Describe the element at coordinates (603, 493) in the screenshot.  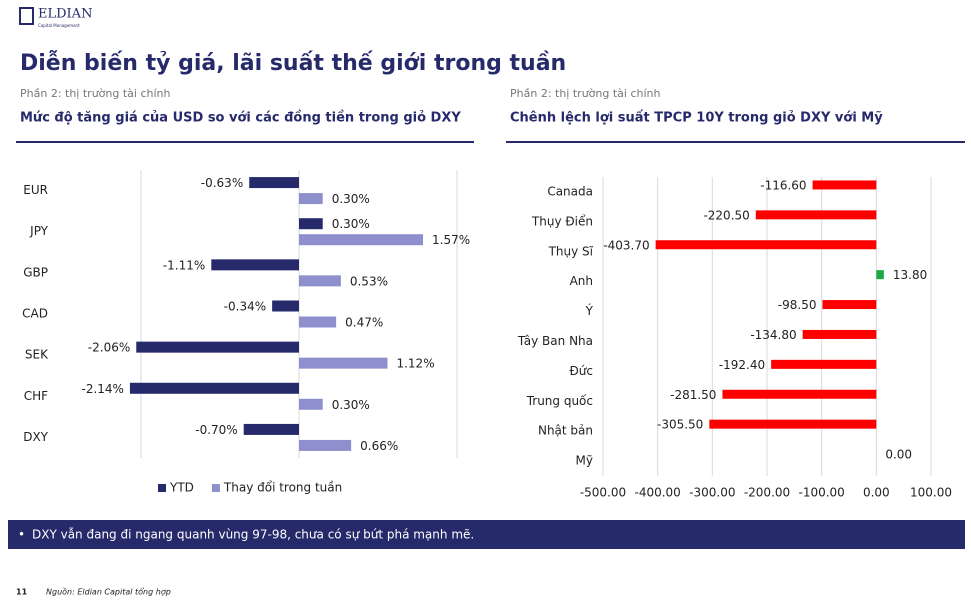
I see `x-tick-label: -500.00` at that location.